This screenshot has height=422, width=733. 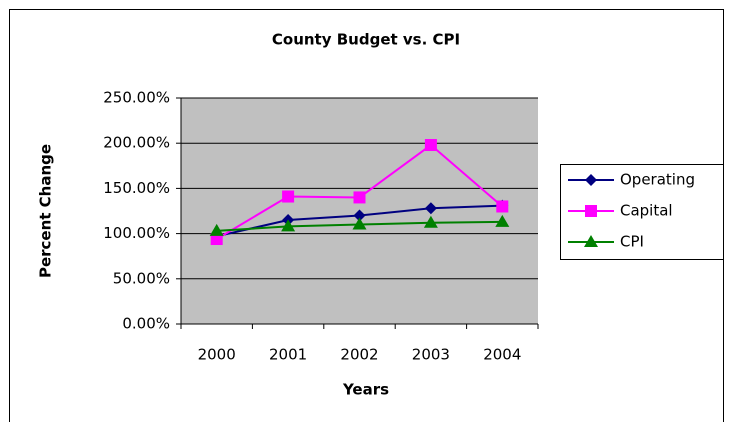 I want to click on x-tick-label: 2003, so click(x=431, y=355).